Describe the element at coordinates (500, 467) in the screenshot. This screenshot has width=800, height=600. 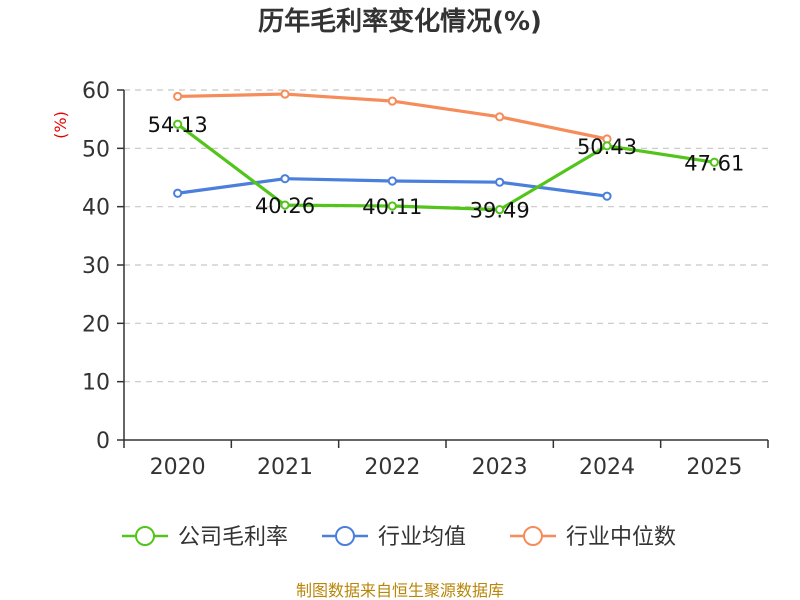
I see `x-tick-label: 2023` at that location.